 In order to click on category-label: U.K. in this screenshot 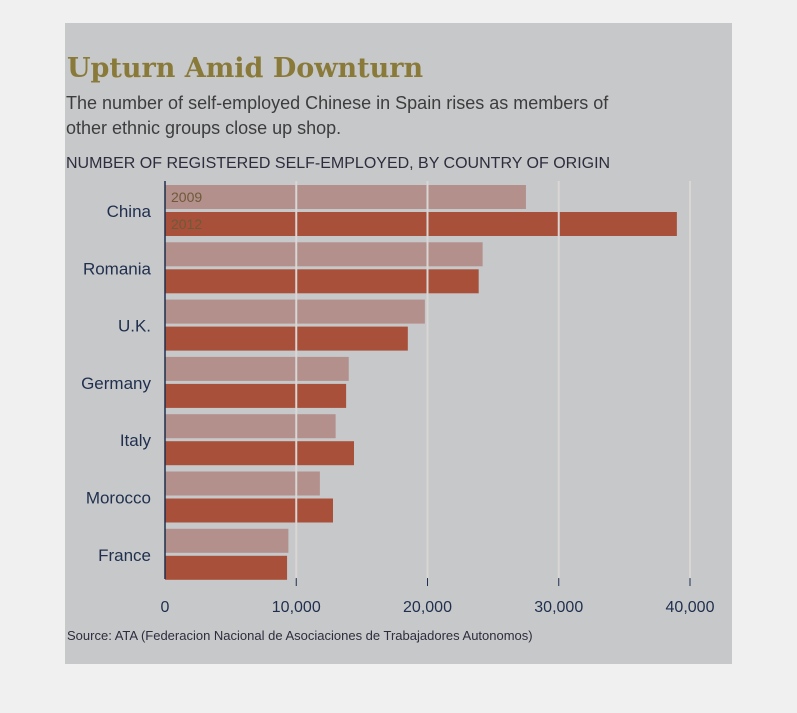, I will do `click(134, 326)`.